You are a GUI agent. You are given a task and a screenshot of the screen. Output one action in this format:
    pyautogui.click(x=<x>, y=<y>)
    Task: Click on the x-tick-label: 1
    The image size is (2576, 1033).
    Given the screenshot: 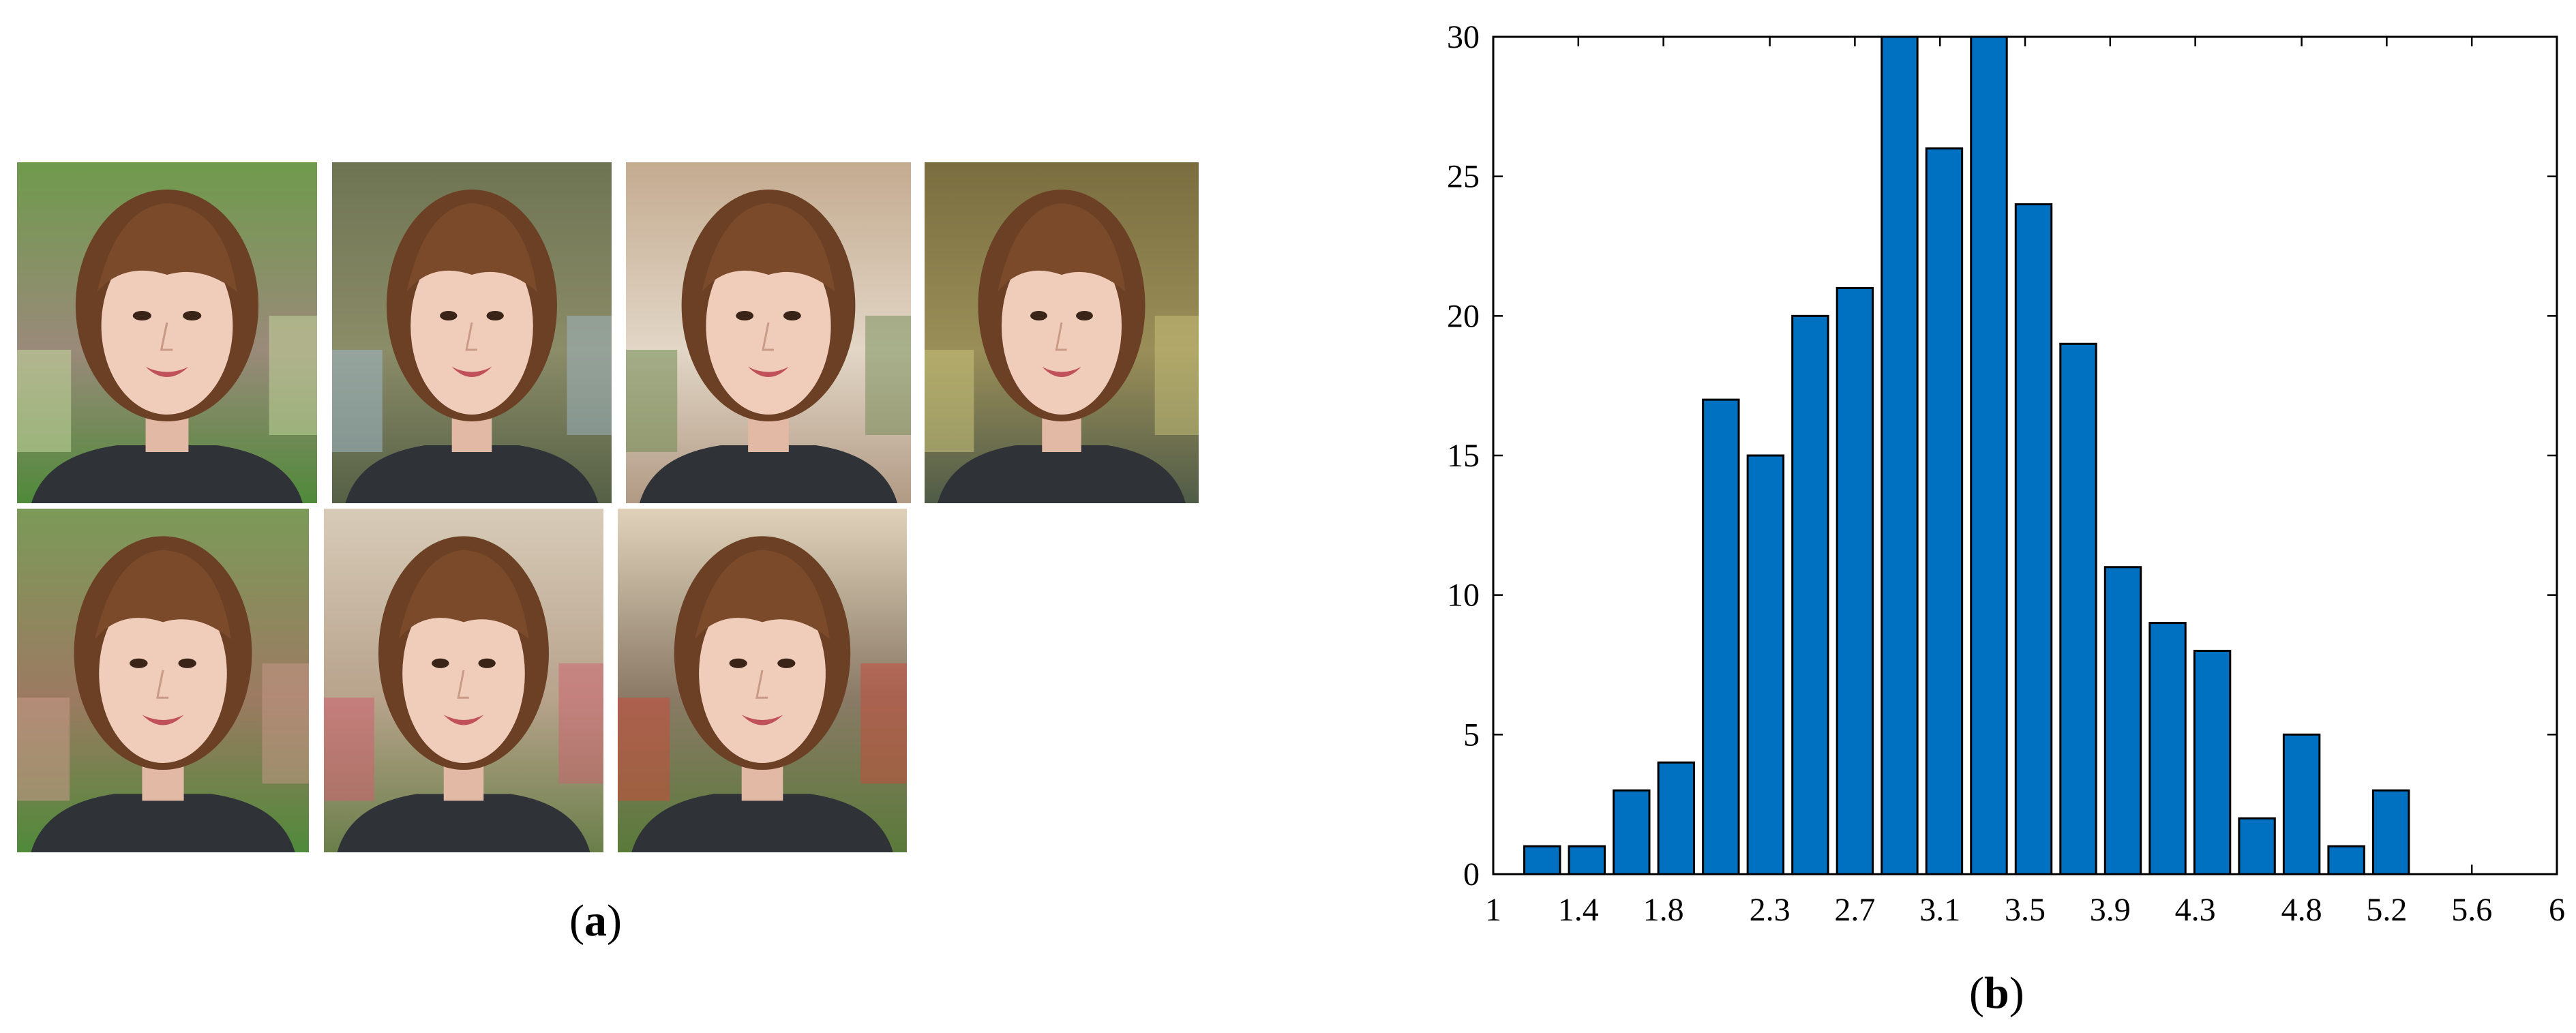 What is the action you would take?
    pyautogui.click(x=1493, y=910)
    